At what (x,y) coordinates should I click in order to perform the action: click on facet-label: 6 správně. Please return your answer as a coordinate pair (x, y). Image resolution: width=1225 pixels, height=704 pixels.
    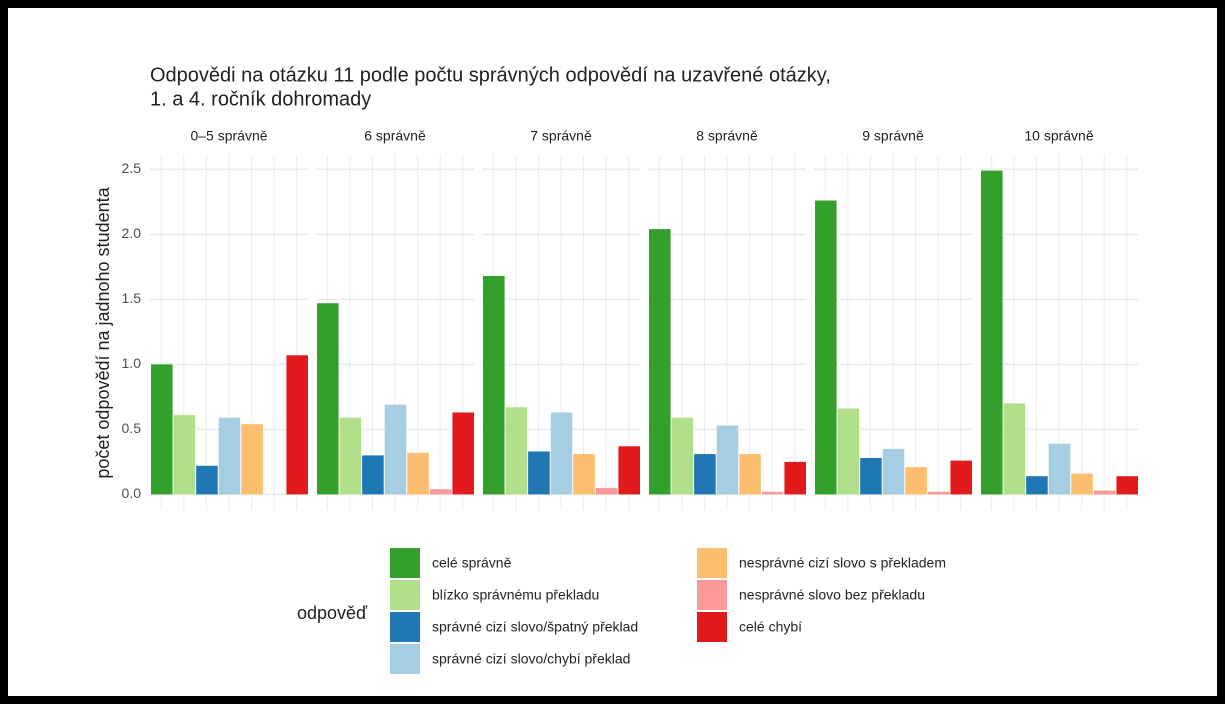
    Looking at the image, I should click on (395, 136).